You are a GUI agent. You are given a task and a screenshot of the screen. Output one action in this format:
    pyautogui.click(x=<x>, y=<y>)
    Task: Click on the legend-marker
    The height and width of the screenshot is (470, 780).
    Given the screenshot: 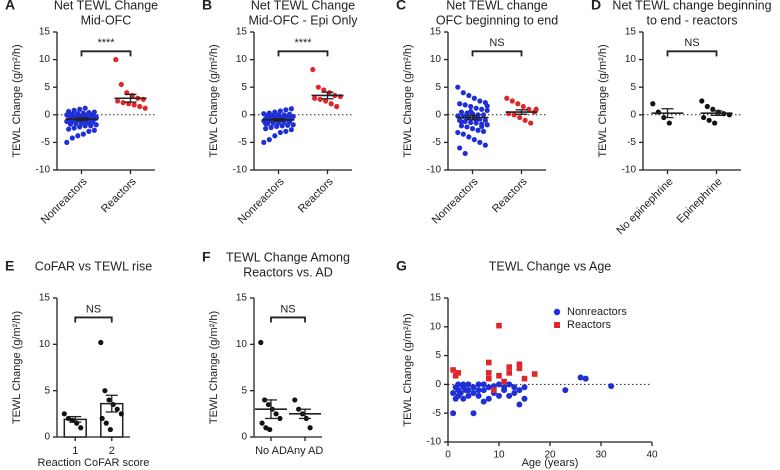 What is the action you would take?
    pyautogui.click(x=557, y=312)
    